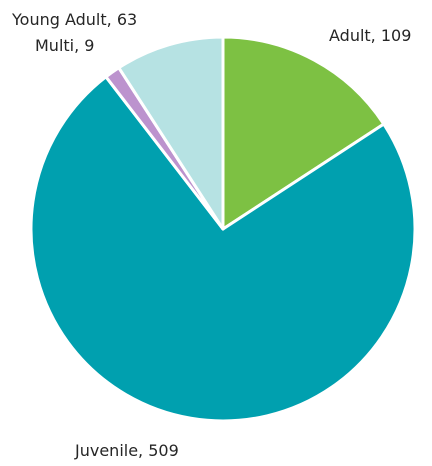 The width and height of the screenshot is (432, 466). Describe the element at coordinates (74, 19) in the screenshot. I see `label-young-adult: Young Adult, 63` at that location.